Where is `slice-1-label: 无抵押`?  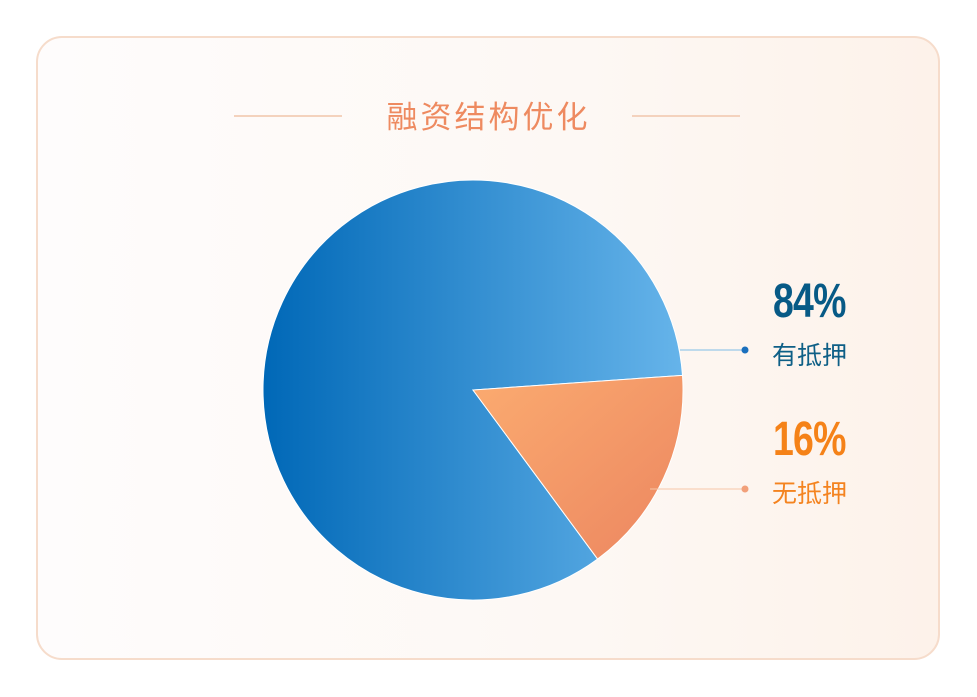 slice-1-label: 无抵押 is located at coordinates (810, 493).